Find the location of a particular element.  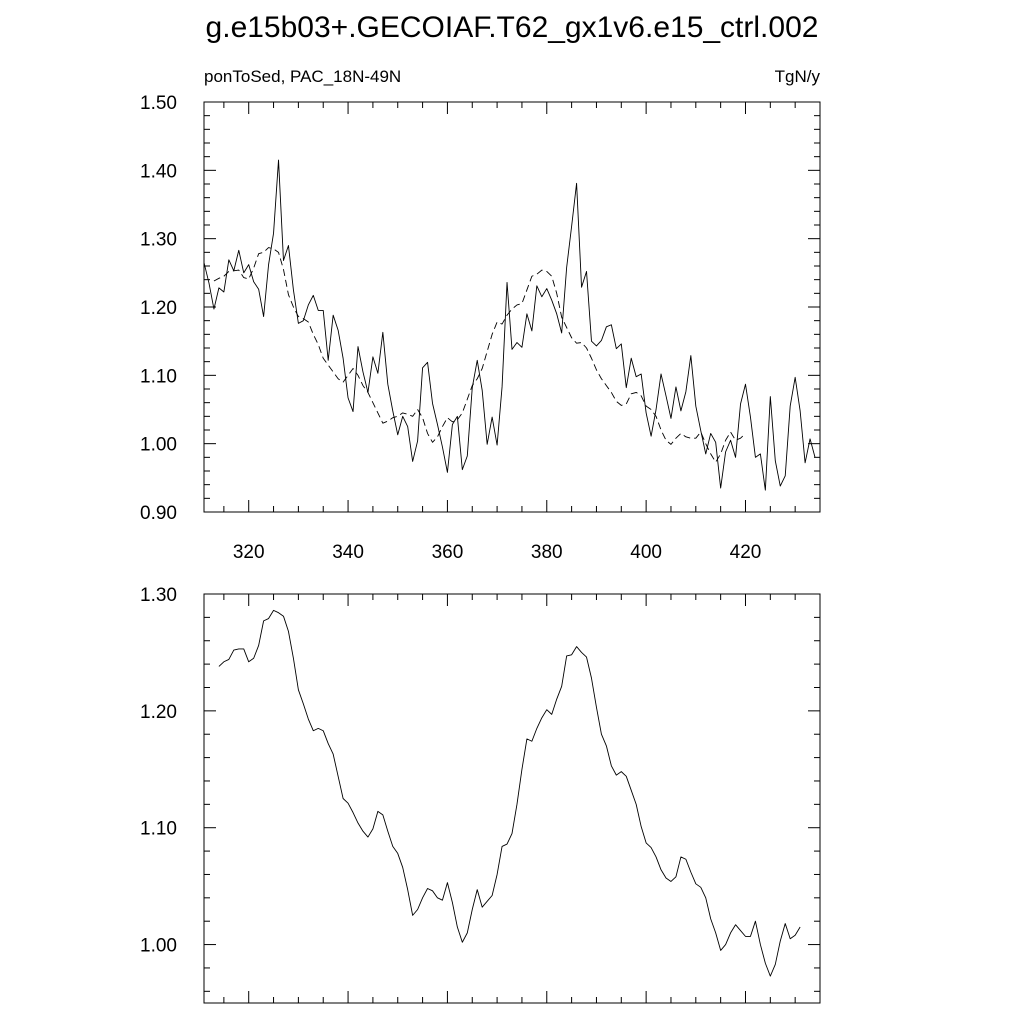

top-y-tick-label: 1.40 is located at coordinates (158, 171).